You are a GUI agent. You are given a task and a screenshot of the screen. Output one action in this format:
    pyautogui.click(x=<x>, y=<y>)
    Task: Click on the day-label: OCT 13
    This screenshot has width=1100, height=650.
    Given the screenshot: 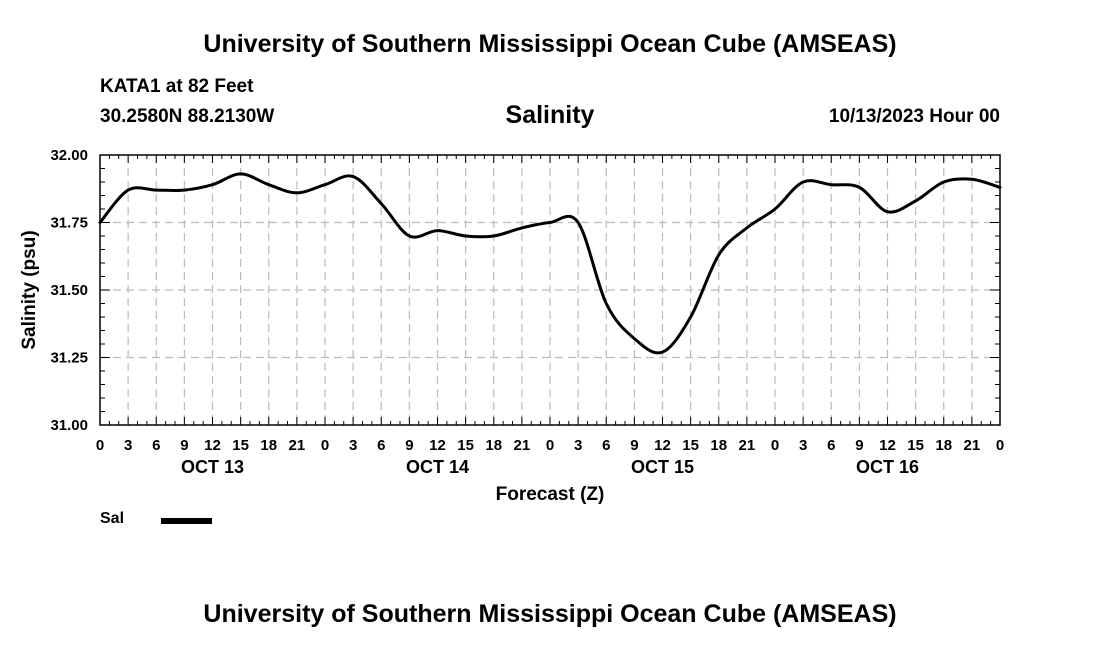 What is the action you would take?
    pyautogui.click(x=212, y=467)
    